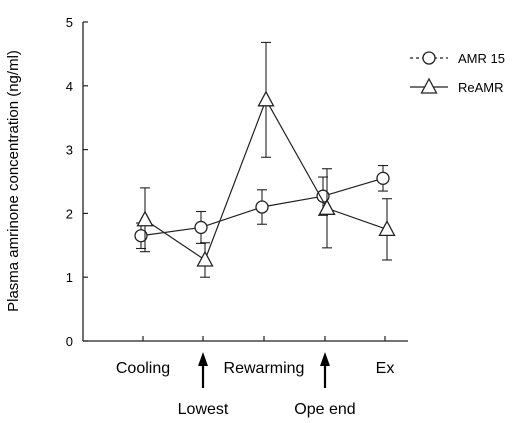 This screenshot has height=423, width=519. I want to click on legend-label: ReAMR, so click(481, 87).